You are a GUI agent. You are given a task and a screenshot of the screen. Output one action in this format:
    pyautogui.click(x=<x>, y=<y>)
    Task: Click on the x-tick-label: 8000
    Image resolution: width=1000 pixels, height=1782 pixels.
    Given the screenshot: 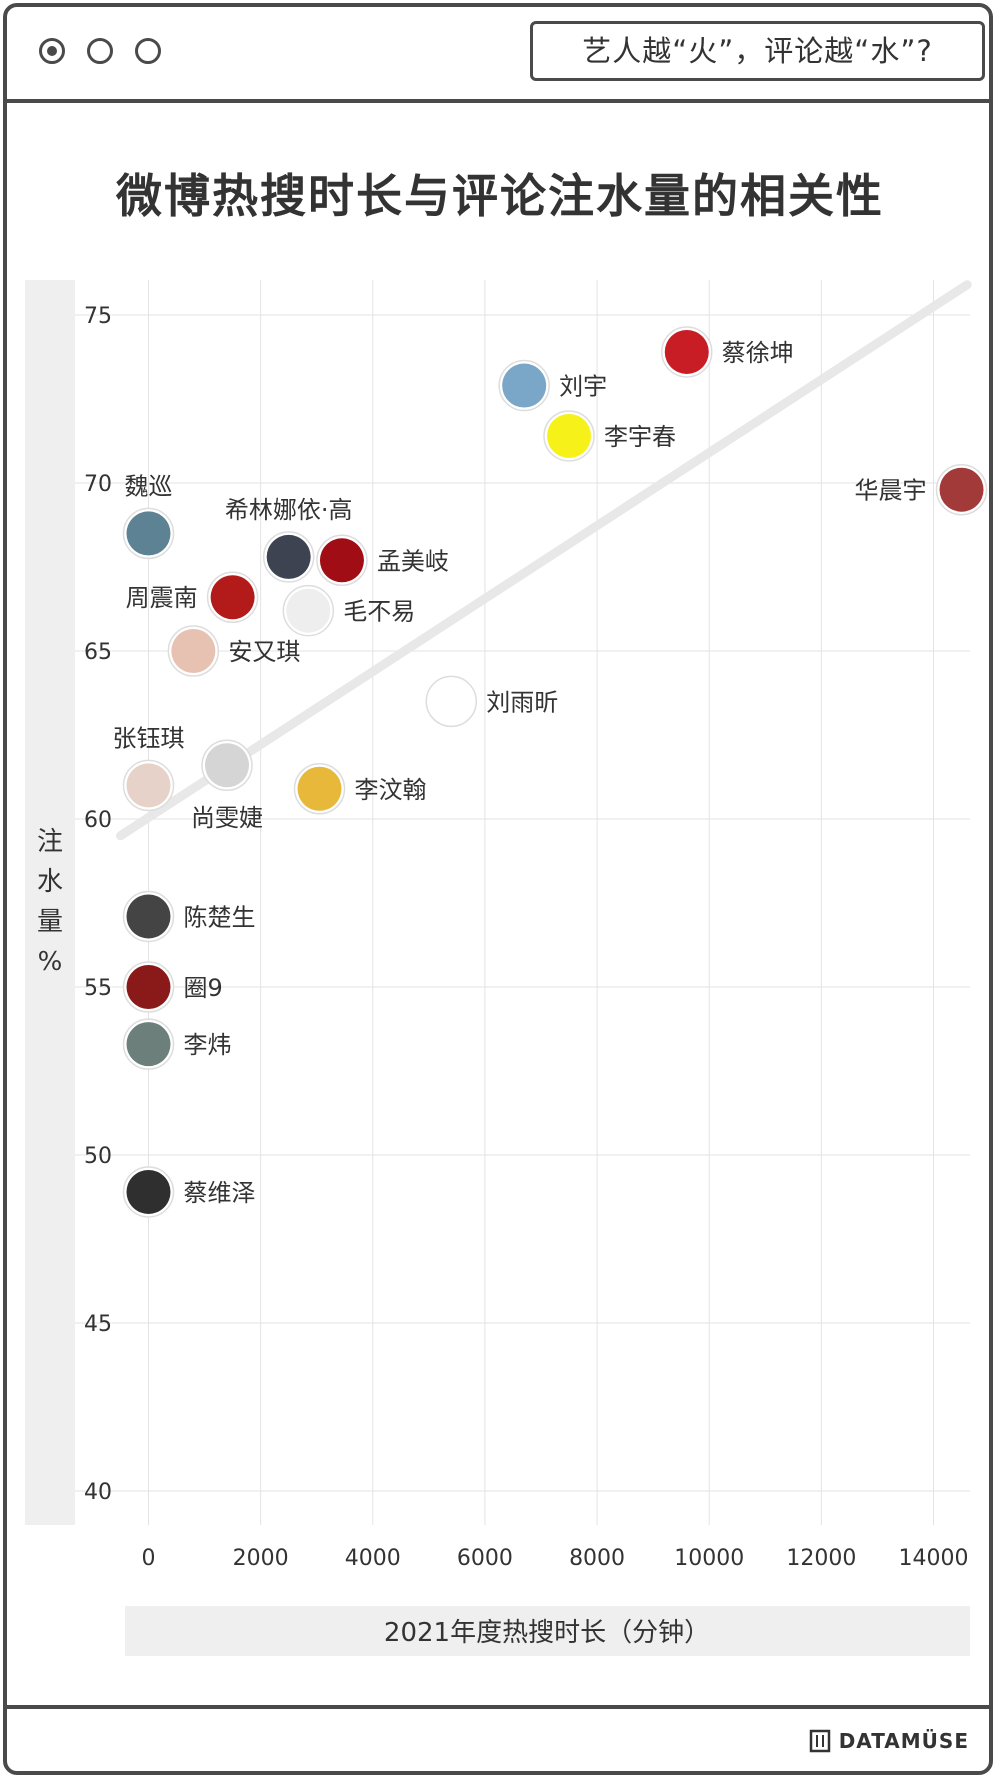 What is the action you would take?
    pyautogui.click(x=597, y=1558)
    